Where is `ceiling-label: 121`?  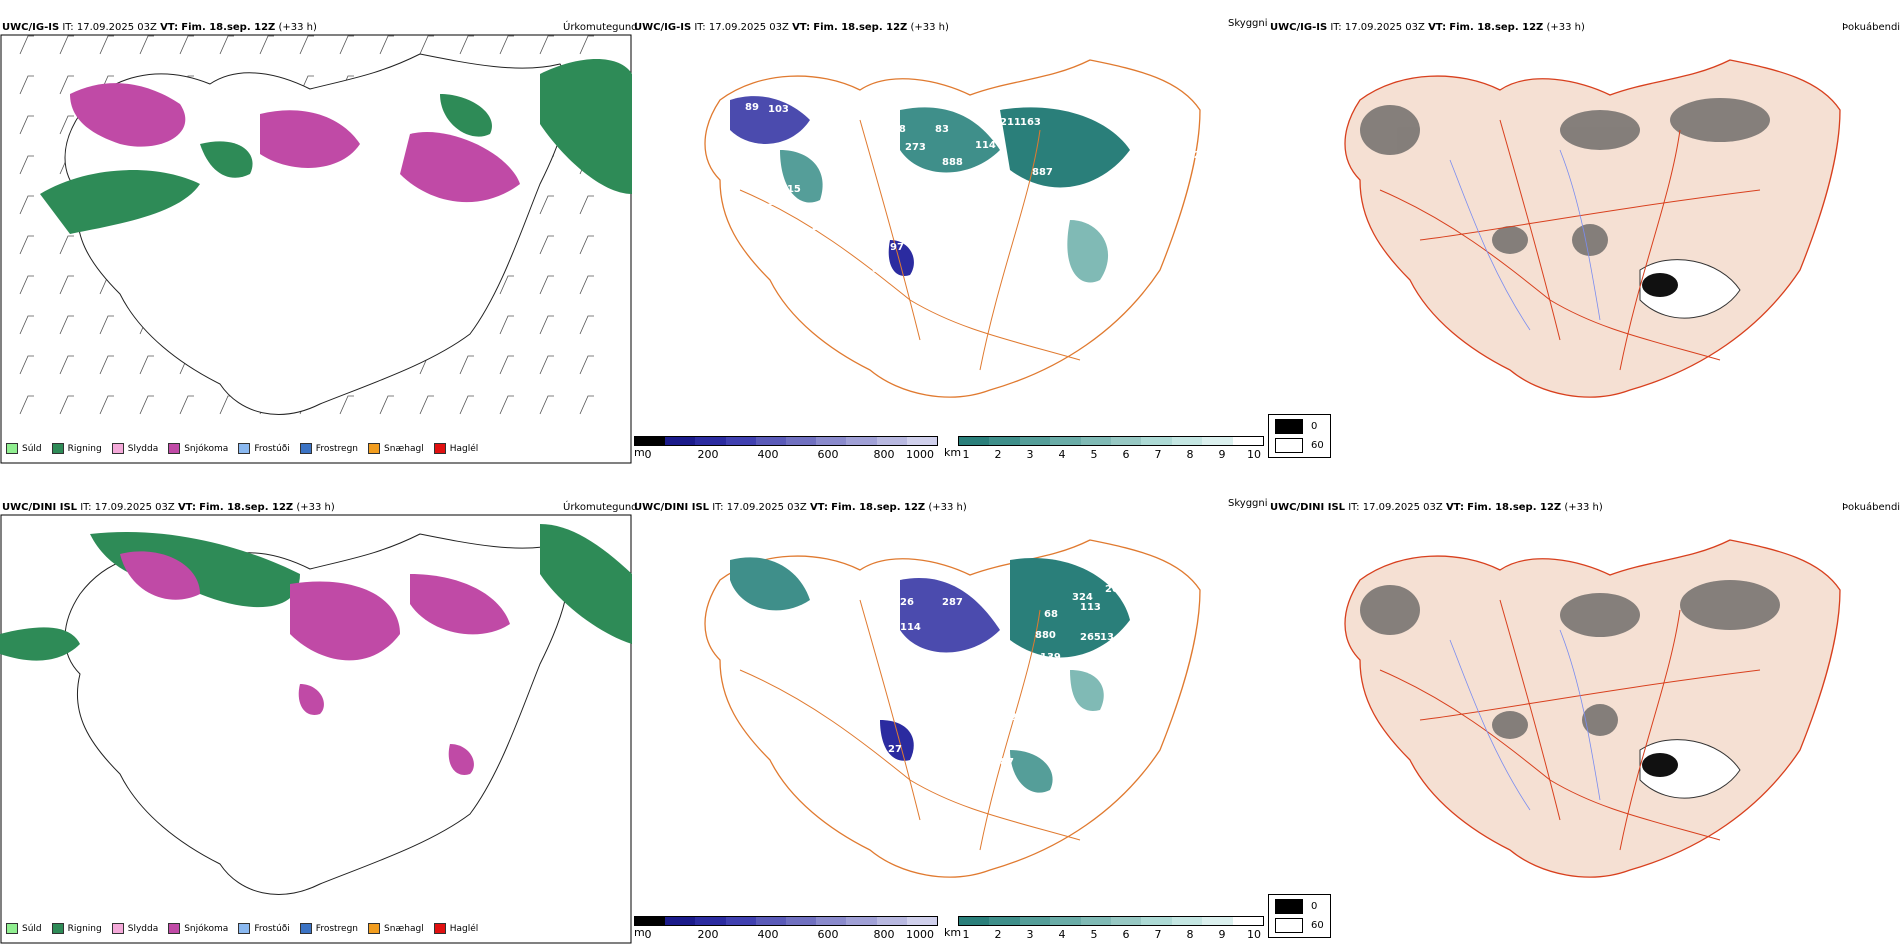
ceiling-label: 121 is located at coordinates (922, 245).